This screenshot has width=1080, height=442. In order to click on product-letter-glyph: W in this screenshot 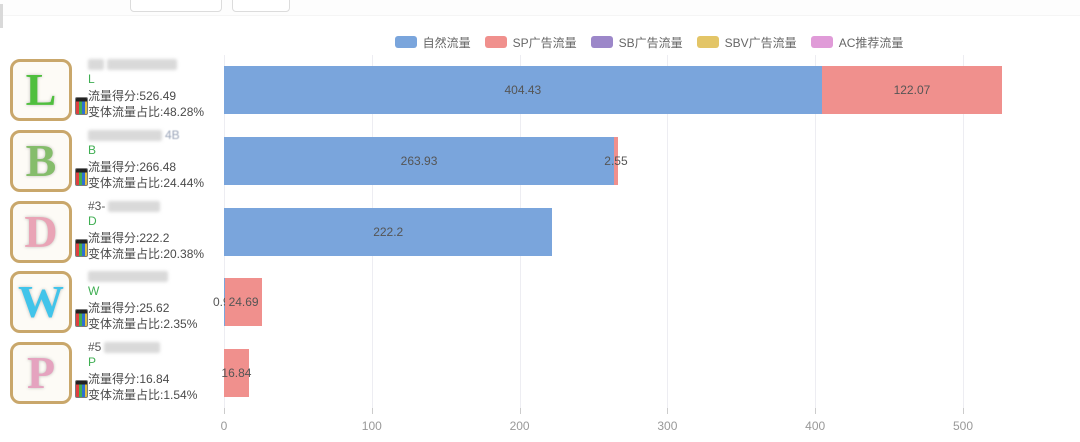, I will do `click(41, 302)`.